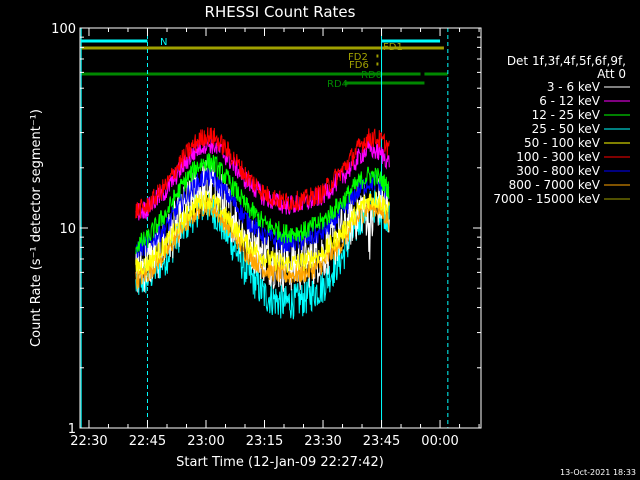 This screenshot has width=640, height=480. What do you see at coordinates (205, 441) in the screenshot?
I see `x-tick-label: 23:00` at bounding box center [205, 441].